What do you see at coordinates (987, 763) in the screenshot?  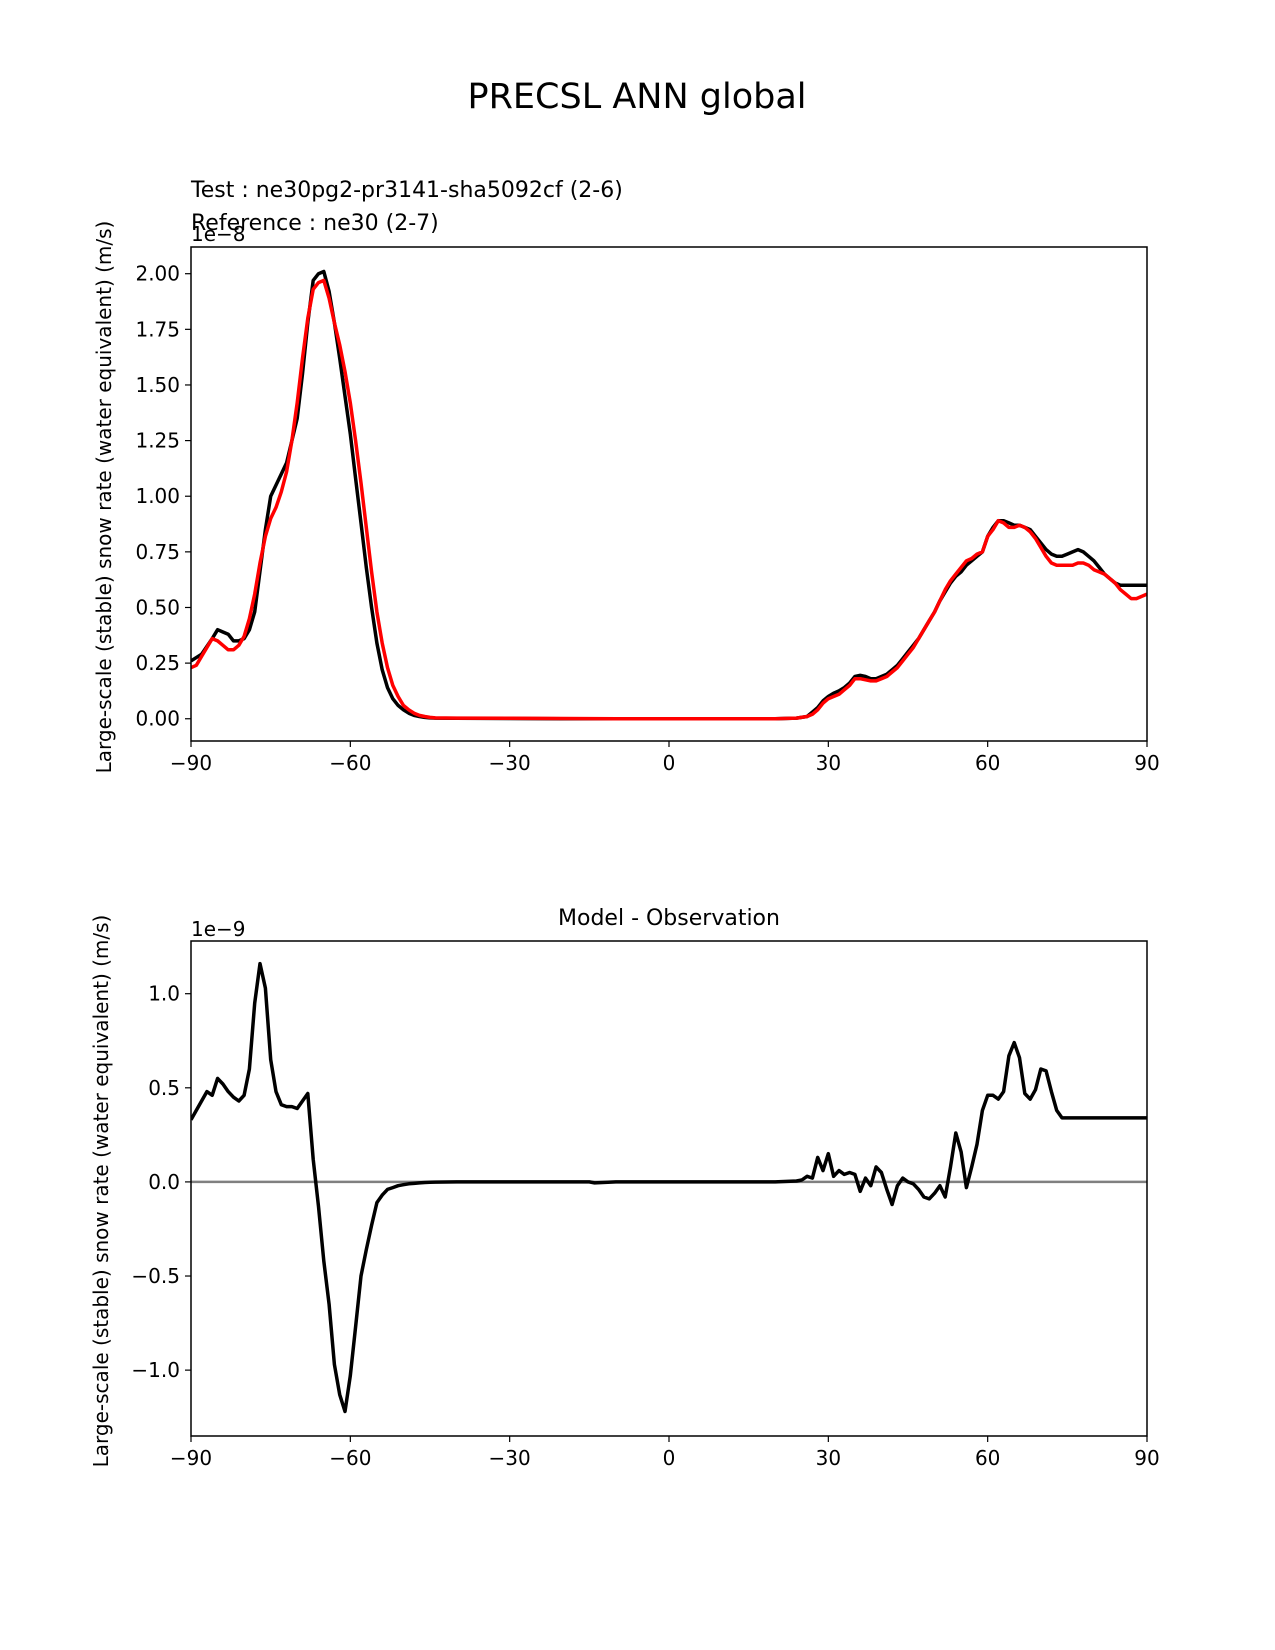 I see `top-xtick-label: 60` at bounding box center [987, 763].